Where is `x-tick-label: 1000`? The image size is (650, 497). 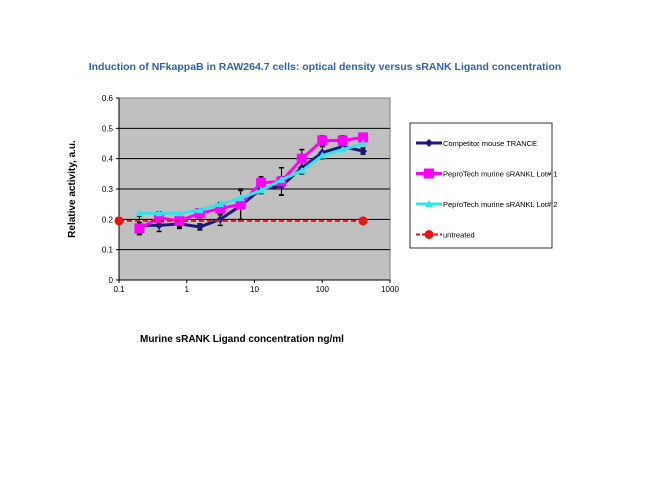
x-tick-label: 1000 is located at coordinates (390, 289).